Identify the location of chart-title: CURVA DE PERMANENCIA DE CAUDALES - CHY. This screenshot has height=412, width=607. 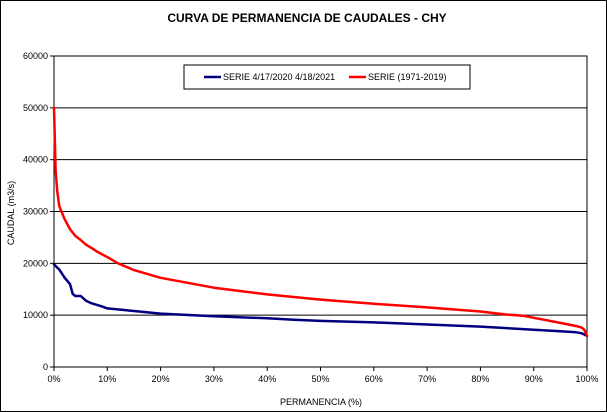
(306, 18).